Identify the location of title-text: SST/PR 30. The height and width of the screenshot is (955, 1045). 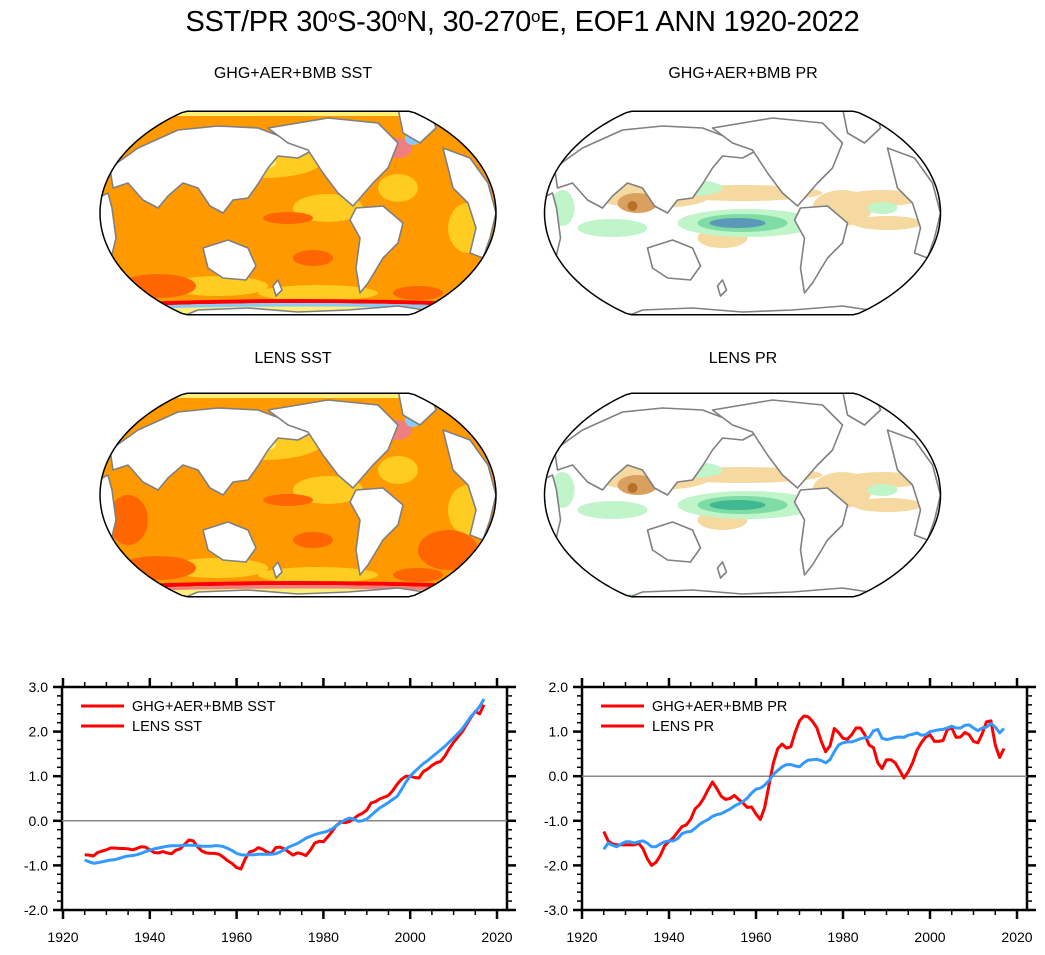
(257, 22).